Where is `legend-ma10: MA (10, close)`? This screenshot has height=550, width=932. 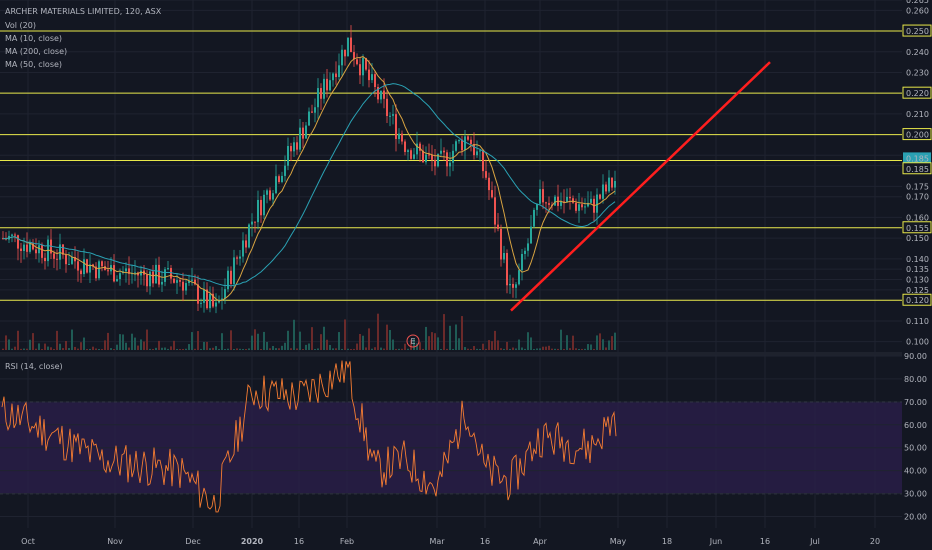 legend-ma10: MA (10, close) is located at coordinates (34, 38).